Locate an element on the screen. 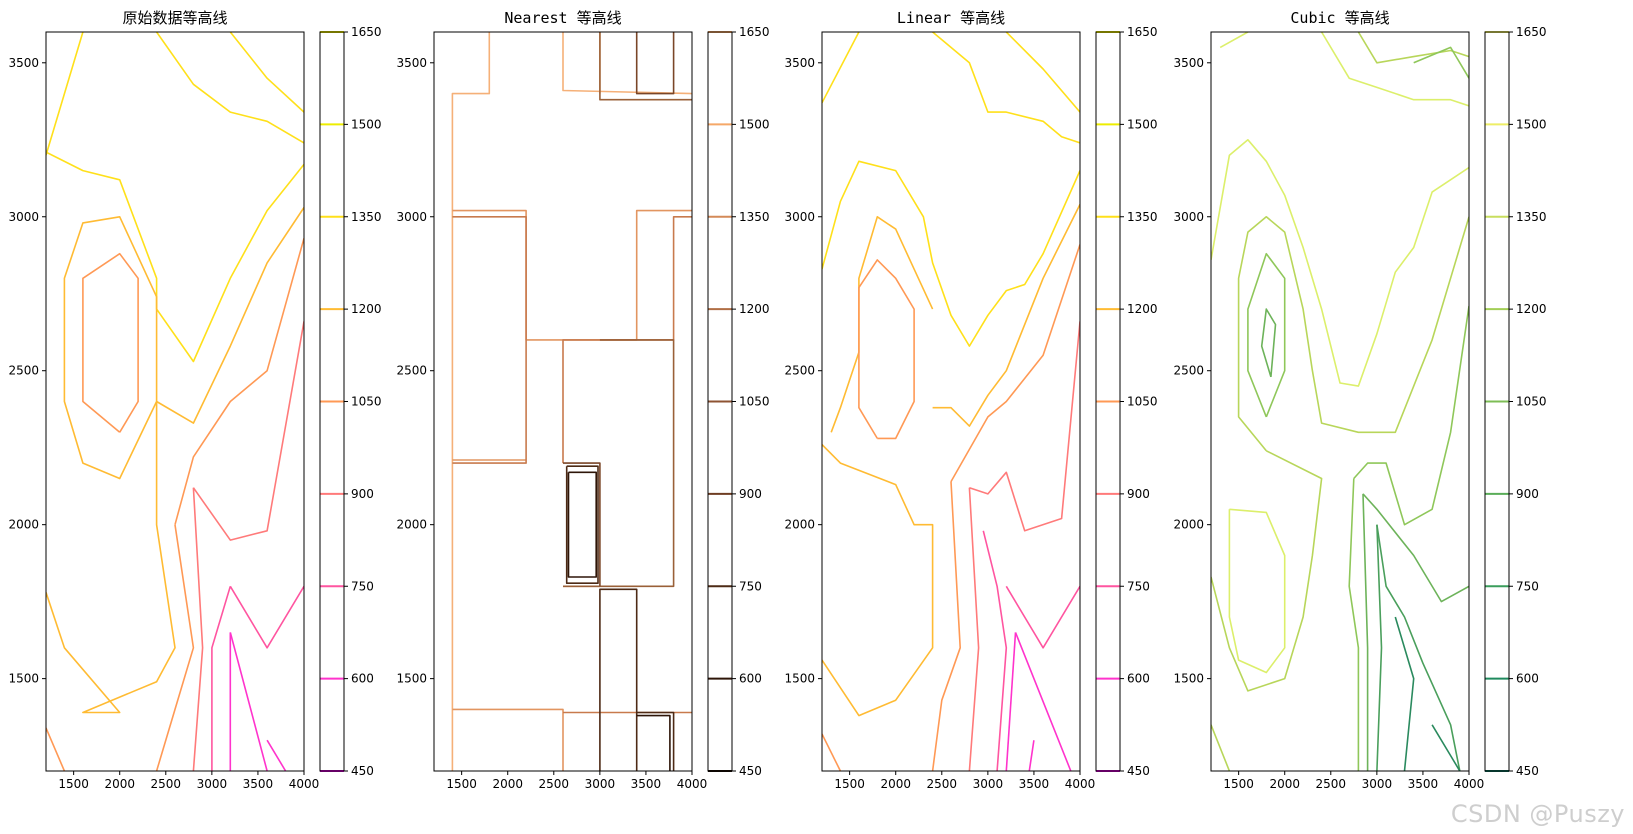 The height and width of the screenshot is (834, 1633). colorbar-tick-label: 1650 is located at coordinates (1142, 32).